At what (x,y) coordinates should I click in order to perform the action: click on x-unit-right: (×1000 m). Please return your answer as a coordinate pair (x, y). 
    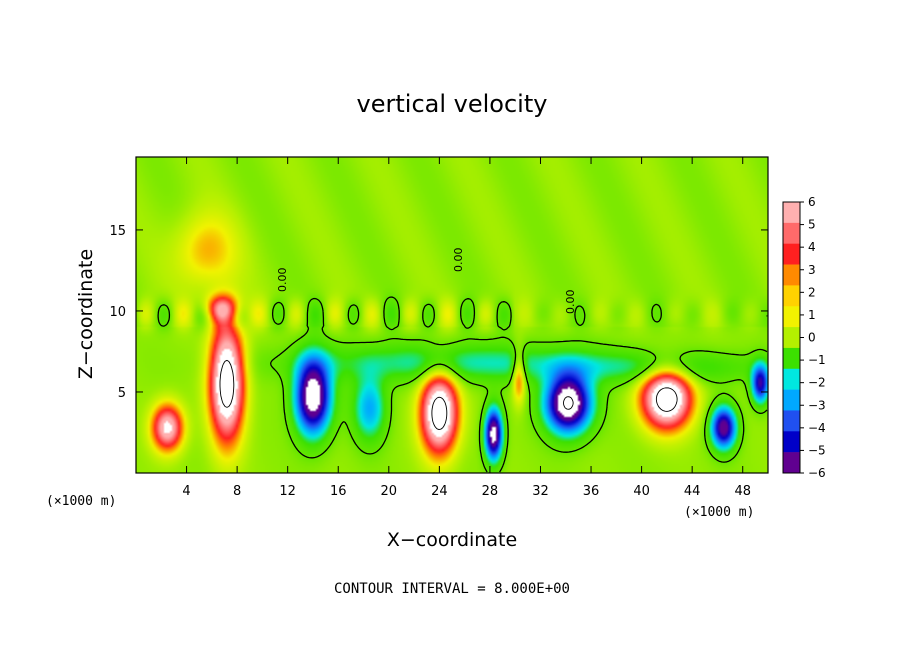
    Looking at the image, I should click on (719, 512).